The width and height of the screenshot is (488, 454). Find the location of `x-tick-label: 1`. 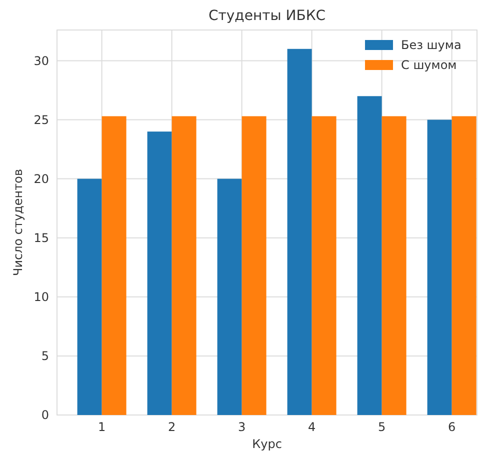

x-tick-label: 1 is located at coordinates (102, 427).